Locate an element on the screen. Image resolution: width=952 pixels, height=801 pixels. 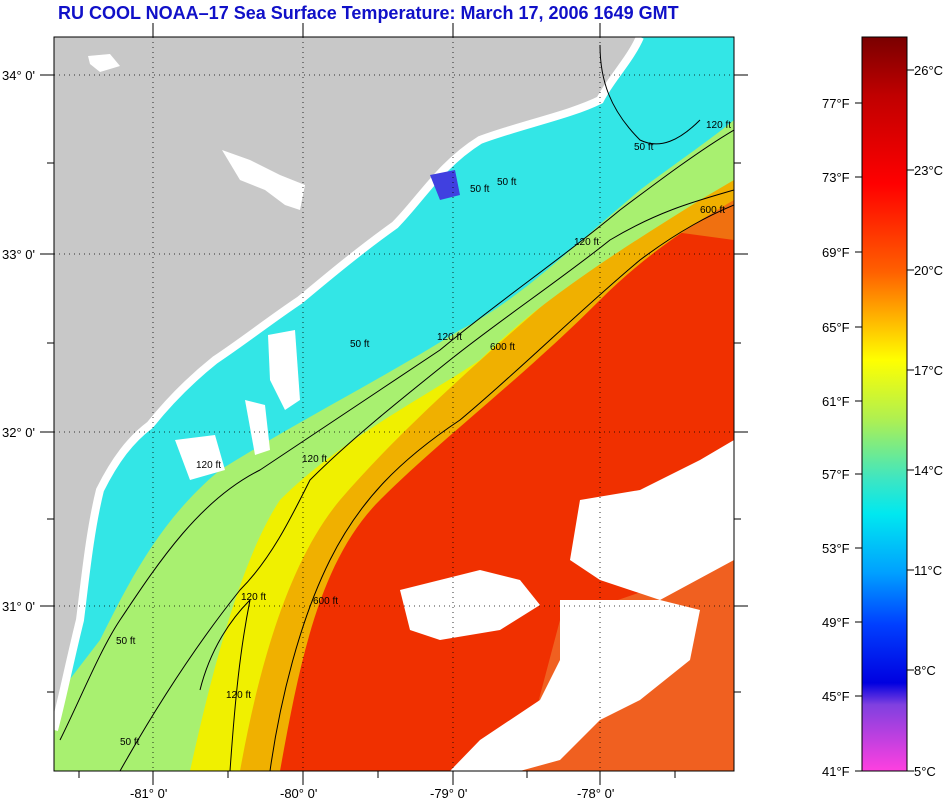
contour-120ft-south is located at coordinates (225, 684).